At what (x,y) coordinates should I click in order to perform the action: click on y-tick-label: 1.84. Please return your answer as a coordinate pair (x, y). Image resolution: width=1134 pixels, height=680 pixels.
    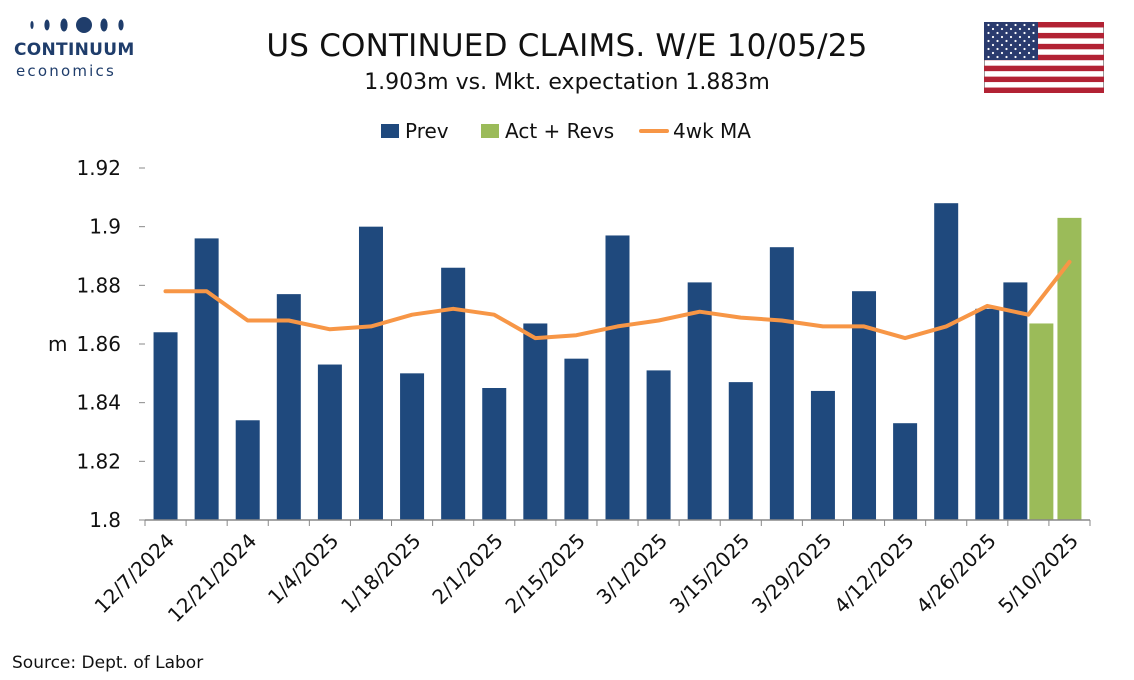
    Looking at the image, I should click on (98, 403).